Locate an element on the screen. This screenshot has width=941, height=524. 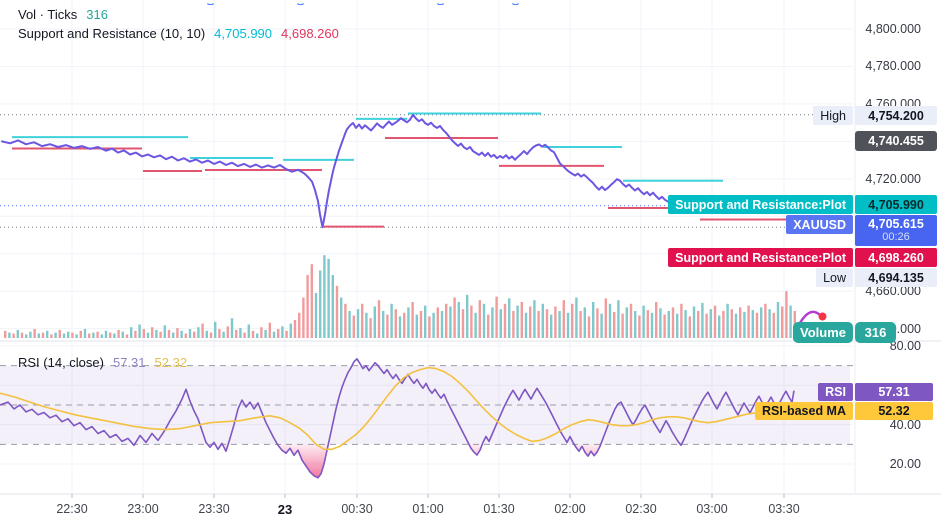
sr-resistance-value-chip: 4,705.990 is located at coordinates (896, 204).